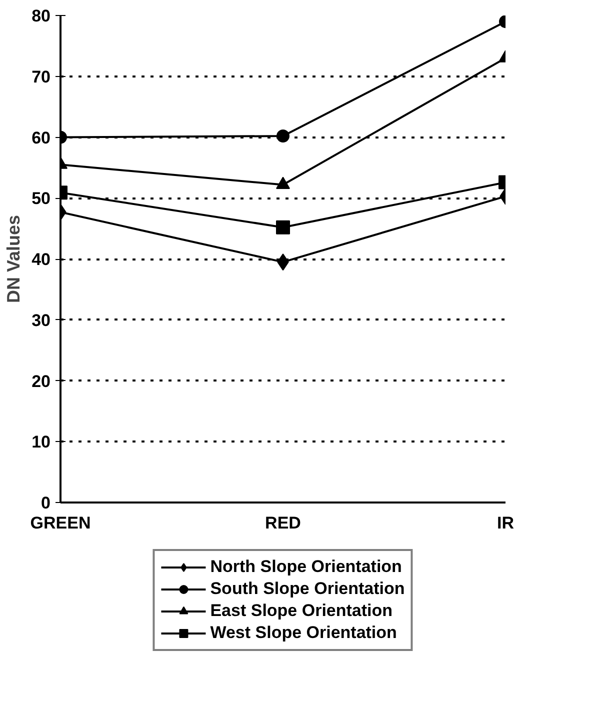 This screenshot has width=596, height=705. What do you see at coordinates (307, 589) in the screenshot?
I see `legend-label: South Slope Orientation` at bounding box center [307, 589].